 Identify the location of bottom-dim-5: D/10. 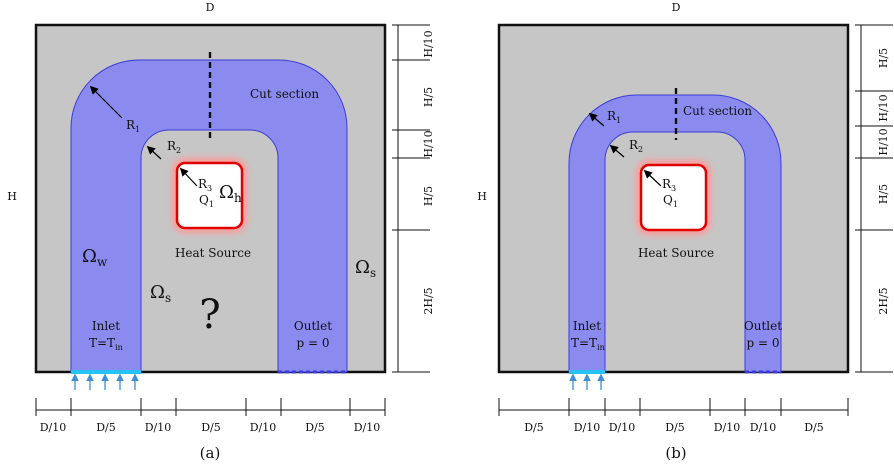
(763, 427).